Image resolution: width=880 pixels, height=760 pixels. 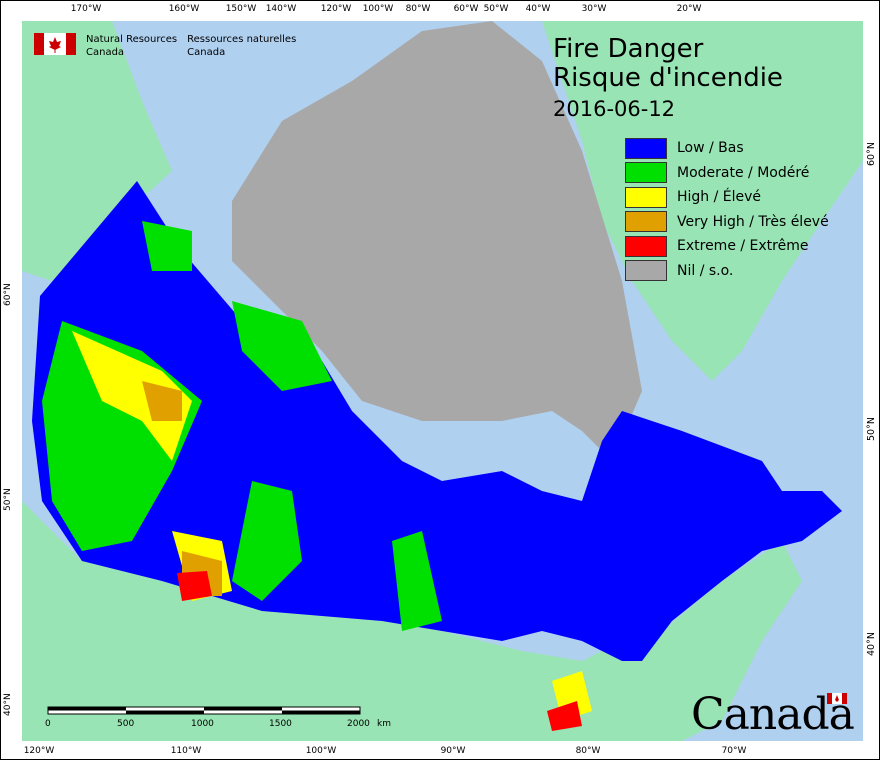 What do you see at coordinates (871, 154) in the screenshot?
I see `right-tick: 60°N` at bounding box center [871, 154].